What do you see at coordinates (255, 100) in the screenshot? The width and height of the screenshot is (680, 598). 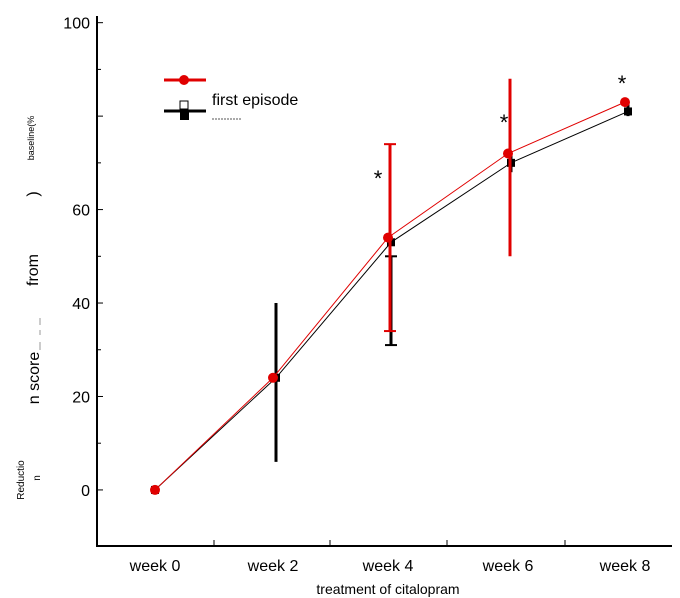 I see `legend-label-first-episode: first episode` at bounding box center [255, 100].